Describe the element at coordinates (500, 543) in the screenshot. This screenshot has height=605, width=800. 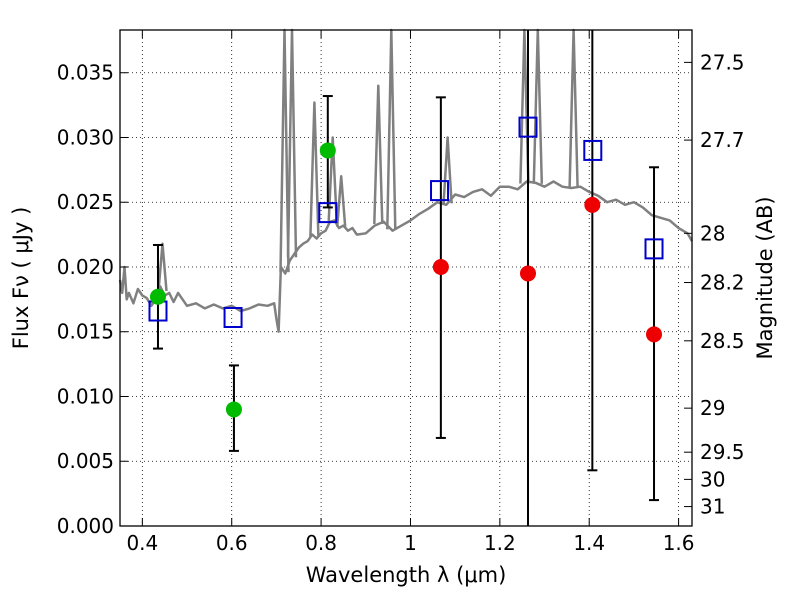
I see `x-tick-label: 1.2` at that location.